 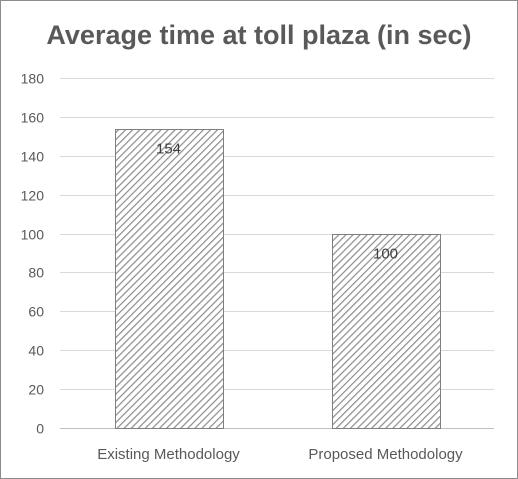 I want to click on category-label: Existing Methodology, so click(x=168, y=454).